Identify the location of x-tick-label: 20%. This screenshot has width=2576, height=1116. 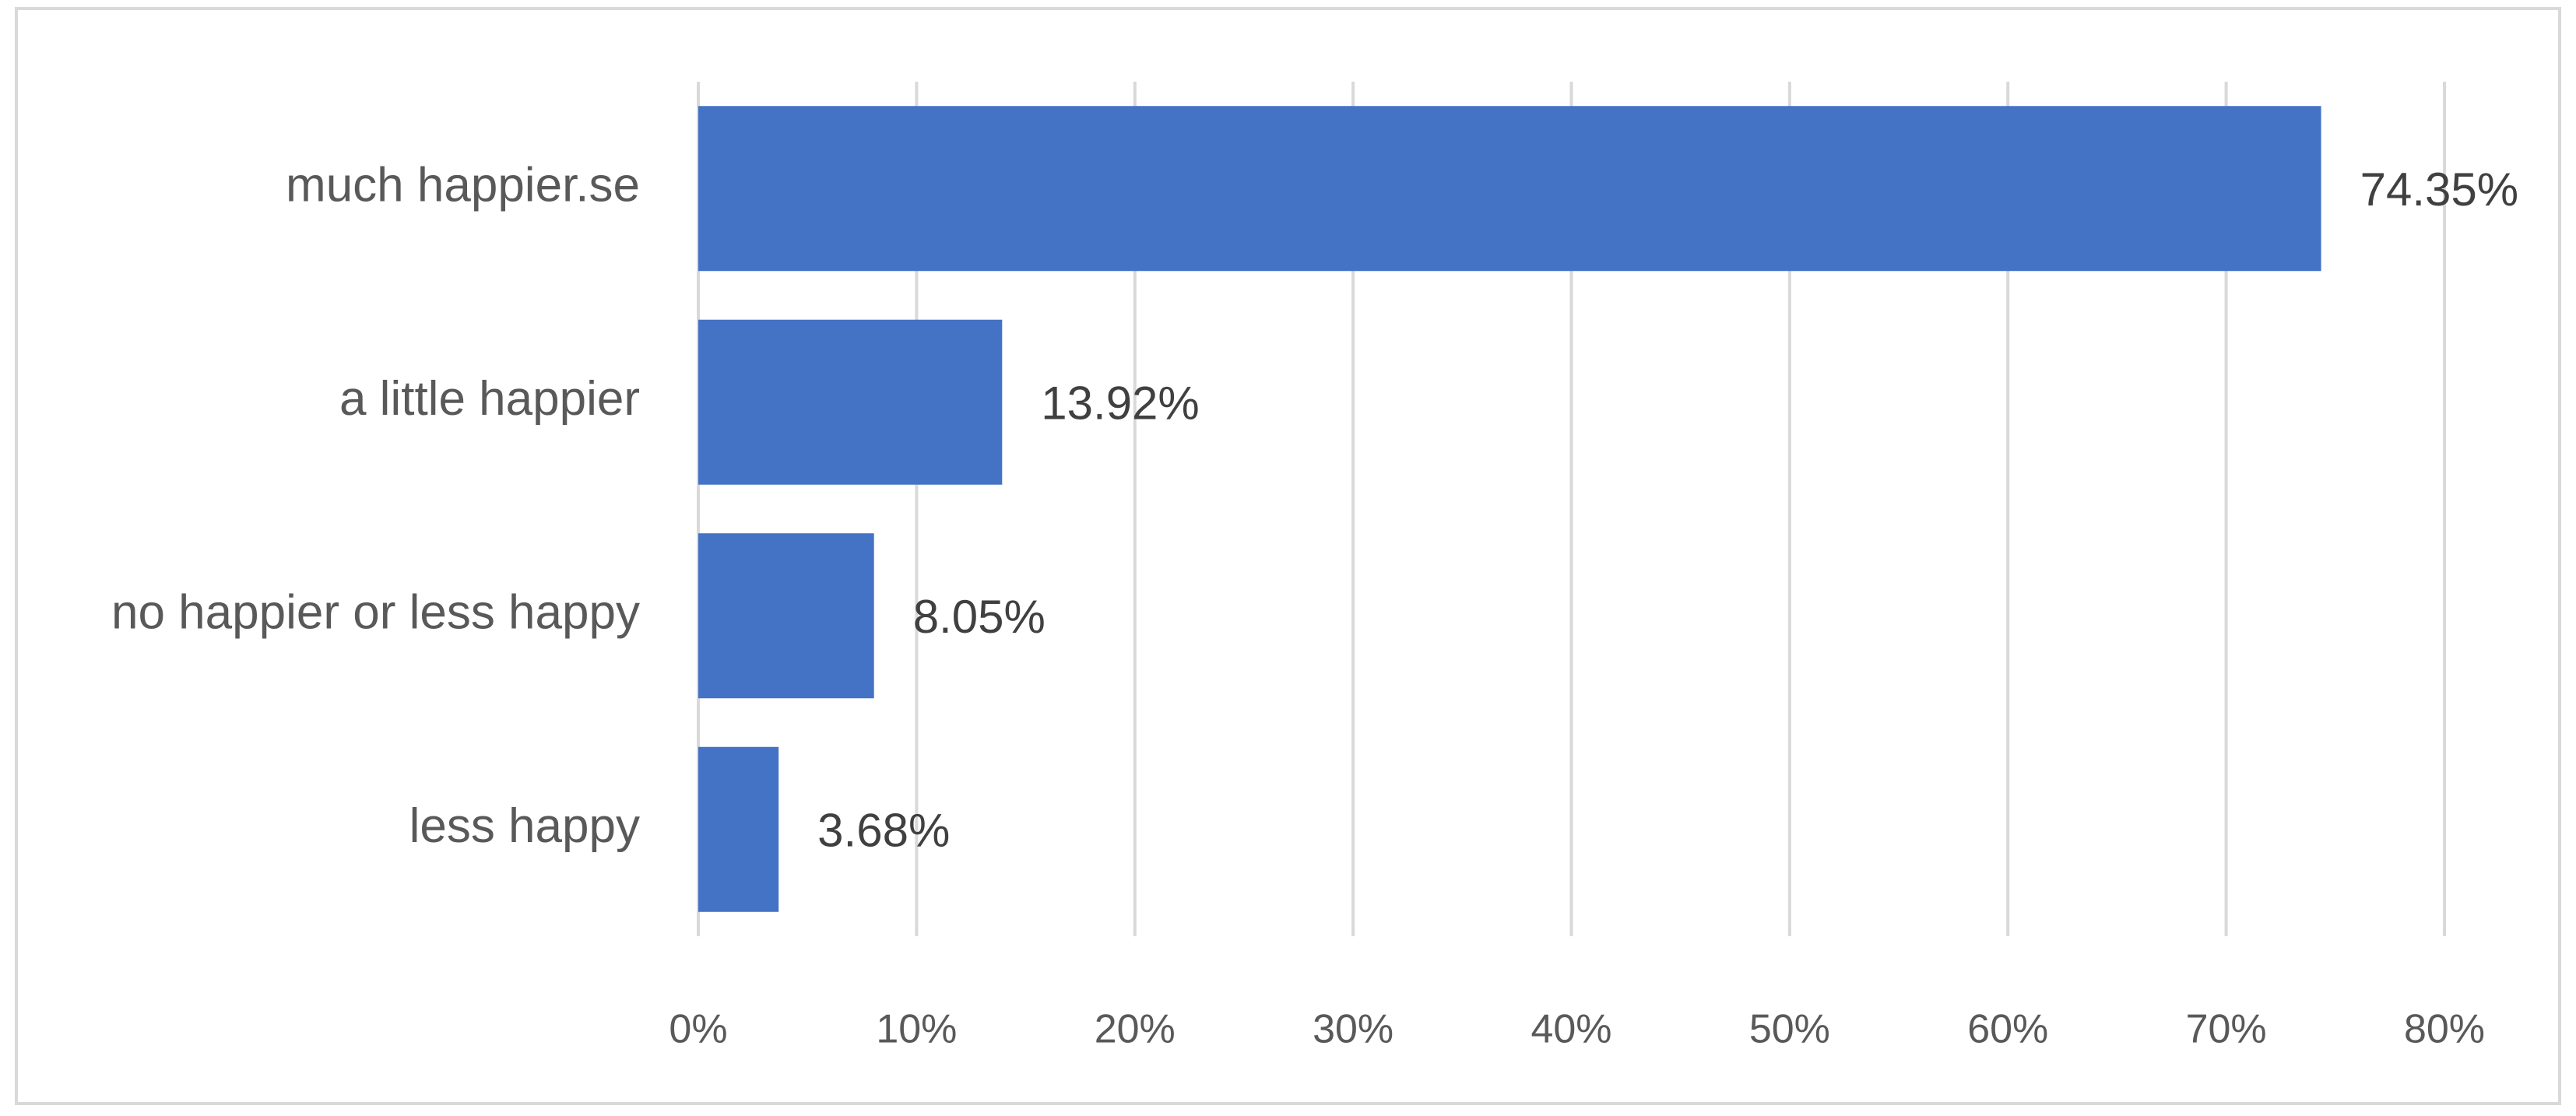
(1135, 1029).